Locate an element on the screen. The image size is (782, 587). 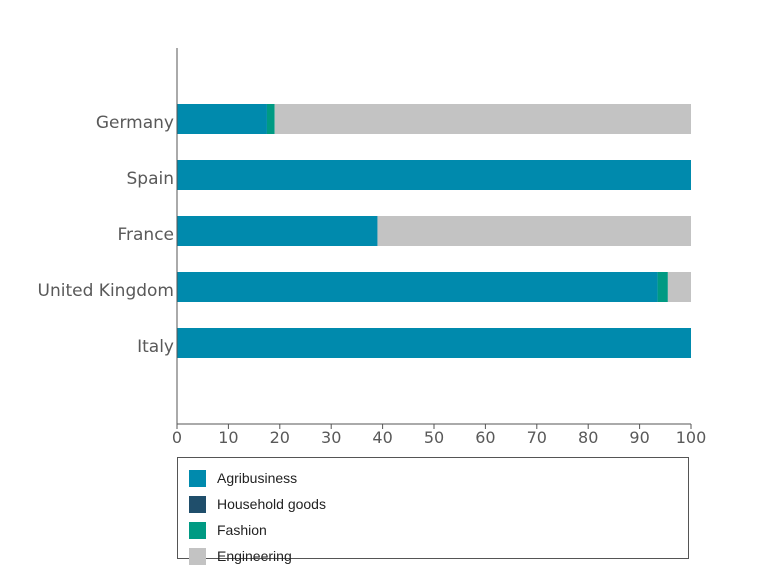
legend-label: Fashion is located at coordinates (242, 530).